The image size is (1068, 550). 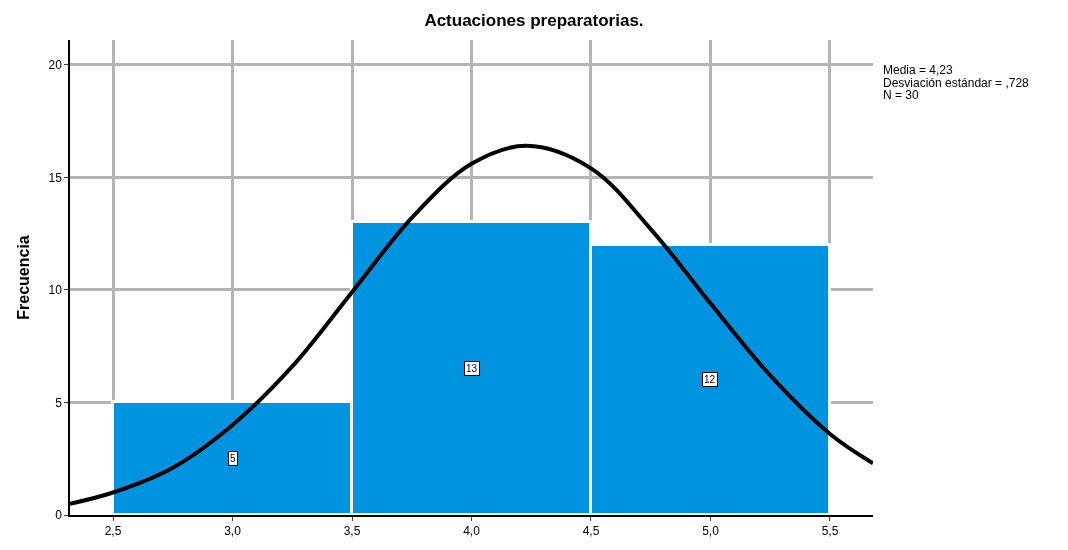 I want to click on y-tick-label: 20, so click(x=55, y=64).